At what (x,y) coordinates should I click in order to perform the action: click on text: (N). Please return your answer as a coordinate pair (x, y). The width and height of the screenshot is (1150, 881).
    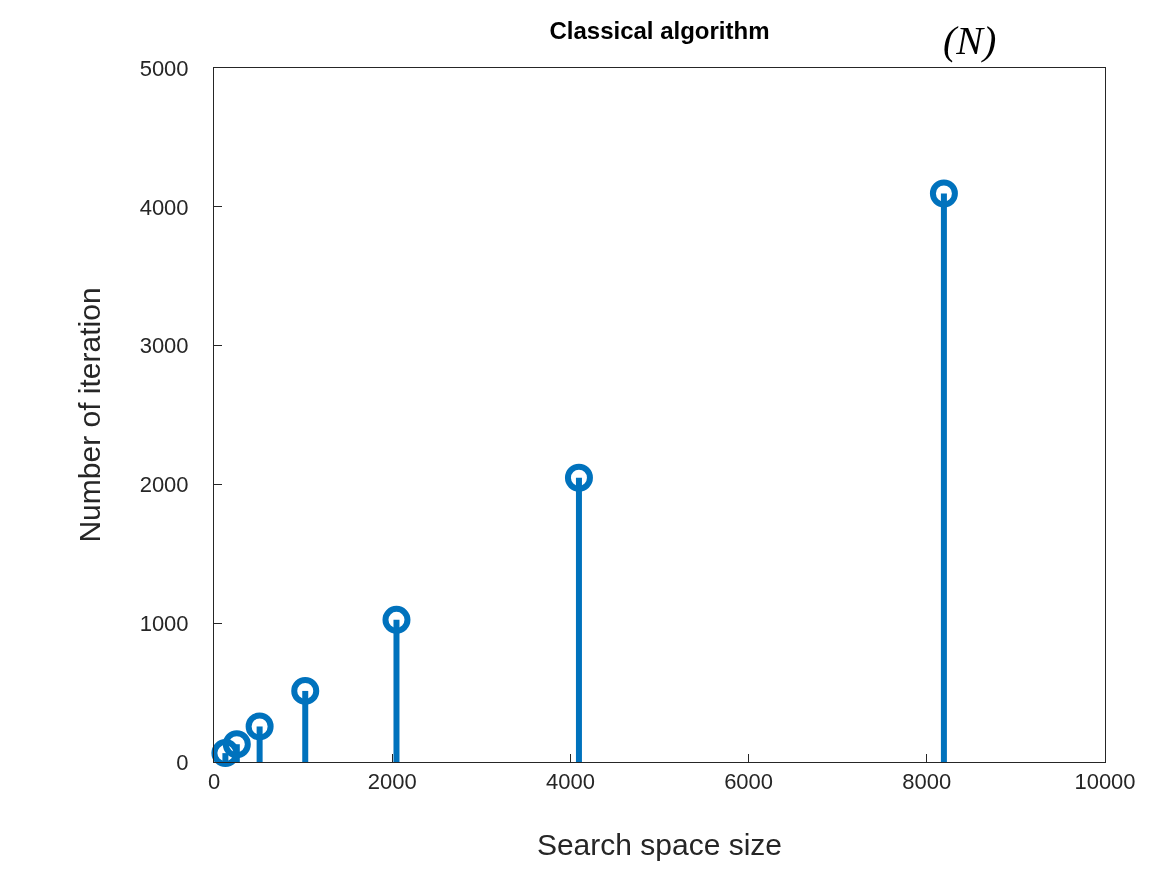
    Looking at the image, I should click on (970, 40).